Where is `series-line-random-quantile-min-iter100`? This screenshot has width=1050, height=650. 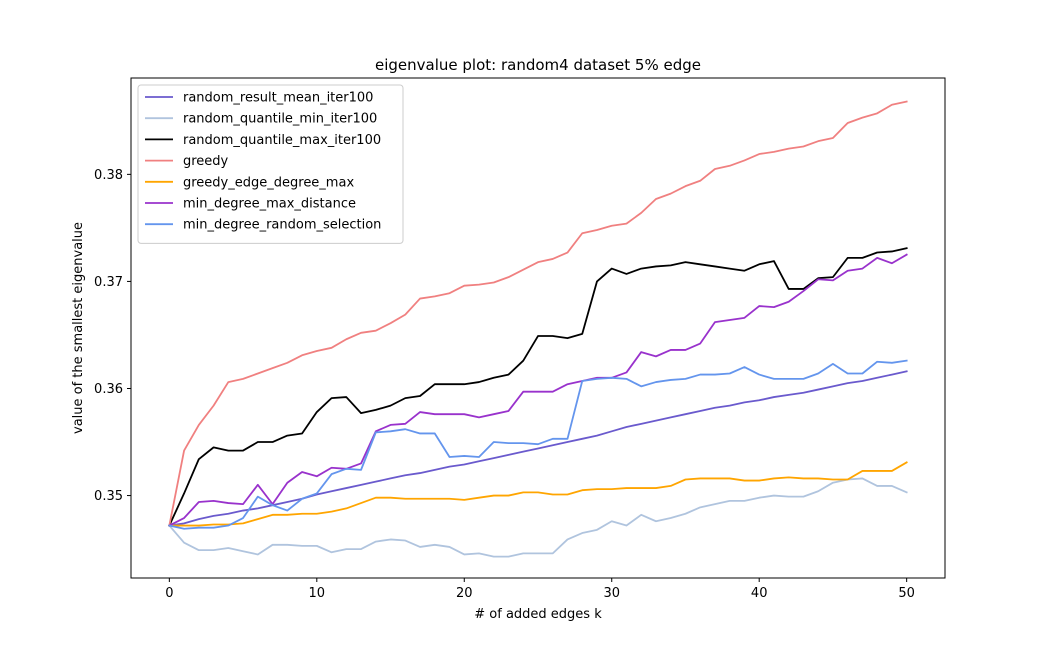
series-line-random-quantile-min-iter100 is located at coordinates (538, 517).